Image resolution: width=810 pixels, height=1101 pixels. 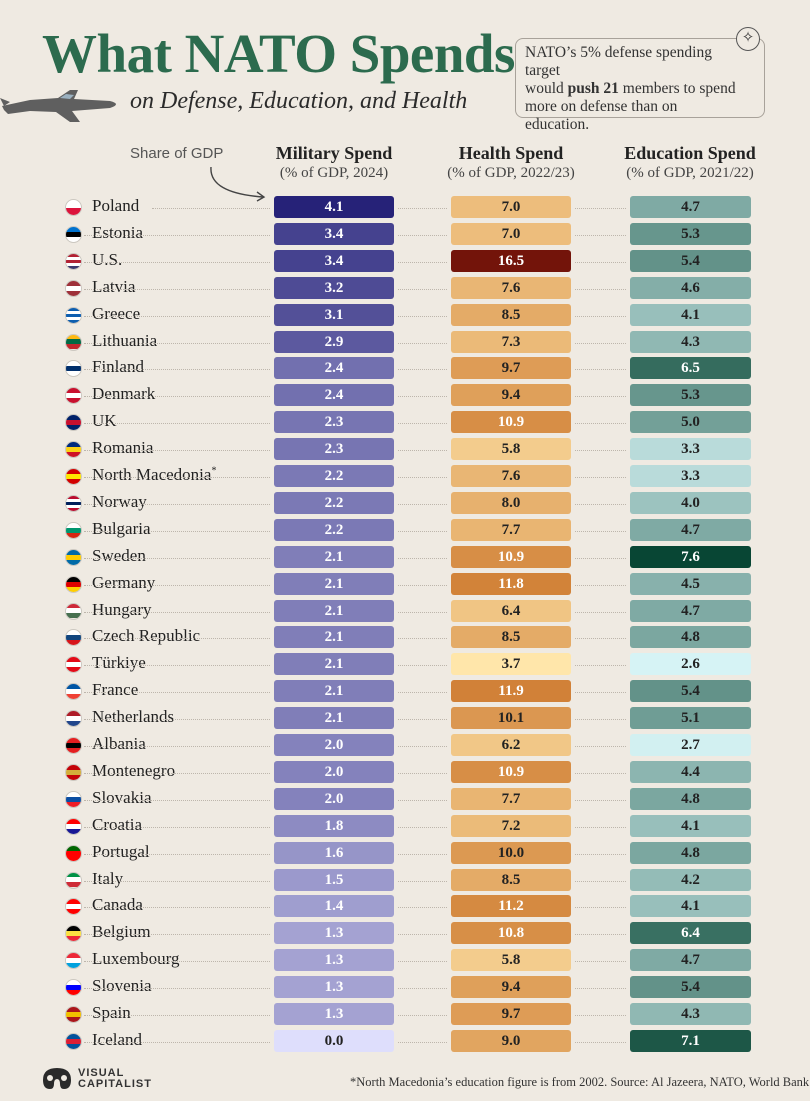 I want to click on education-value-cell: 4.5, so click(x=690, y=583).